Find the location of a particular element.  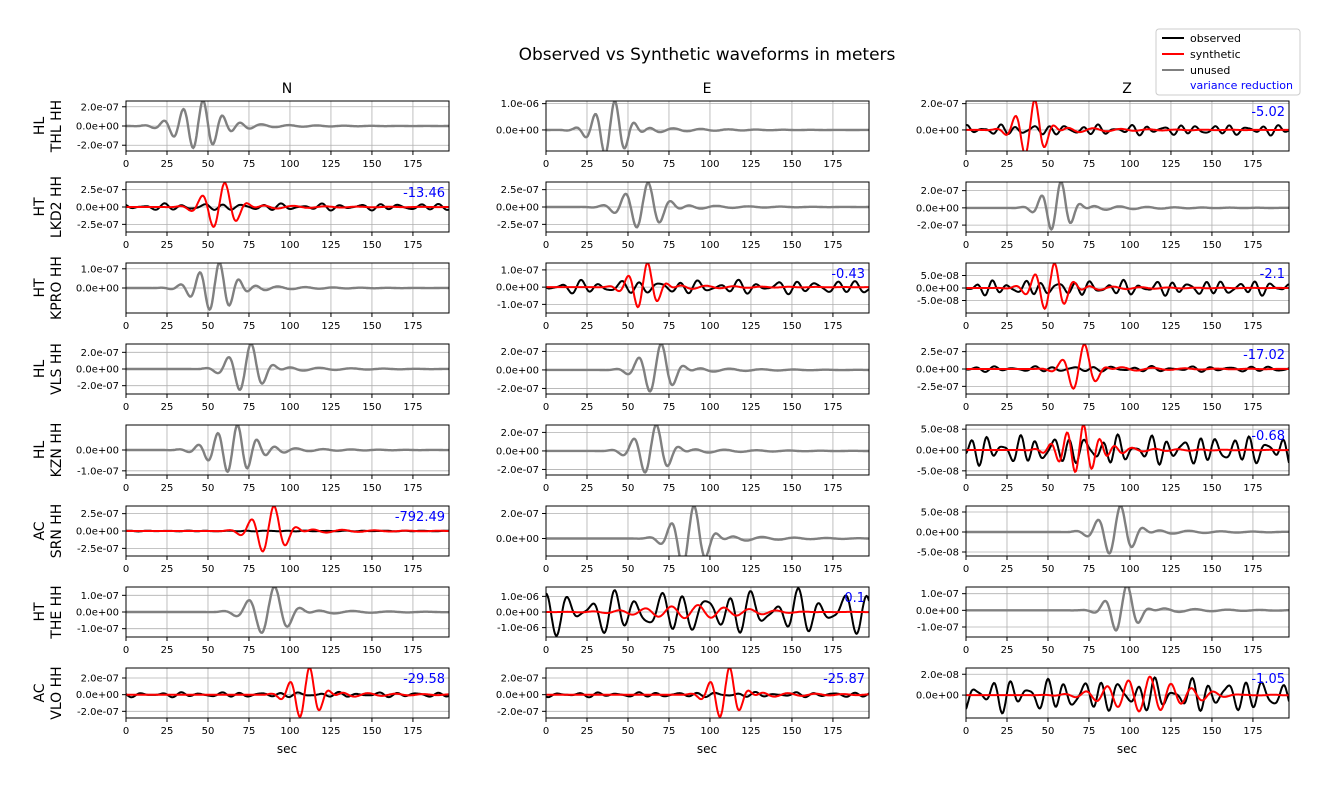

station-code: VLS HH is located at coordinates (57, 369).